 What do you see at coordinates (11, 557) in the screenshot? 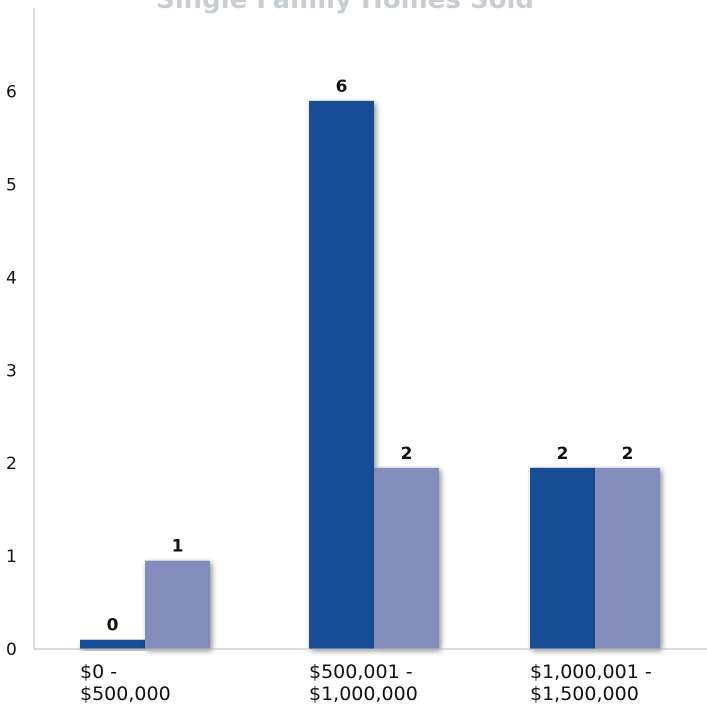
I see `y-tick-label: 1` at bounding box center [11, 557].